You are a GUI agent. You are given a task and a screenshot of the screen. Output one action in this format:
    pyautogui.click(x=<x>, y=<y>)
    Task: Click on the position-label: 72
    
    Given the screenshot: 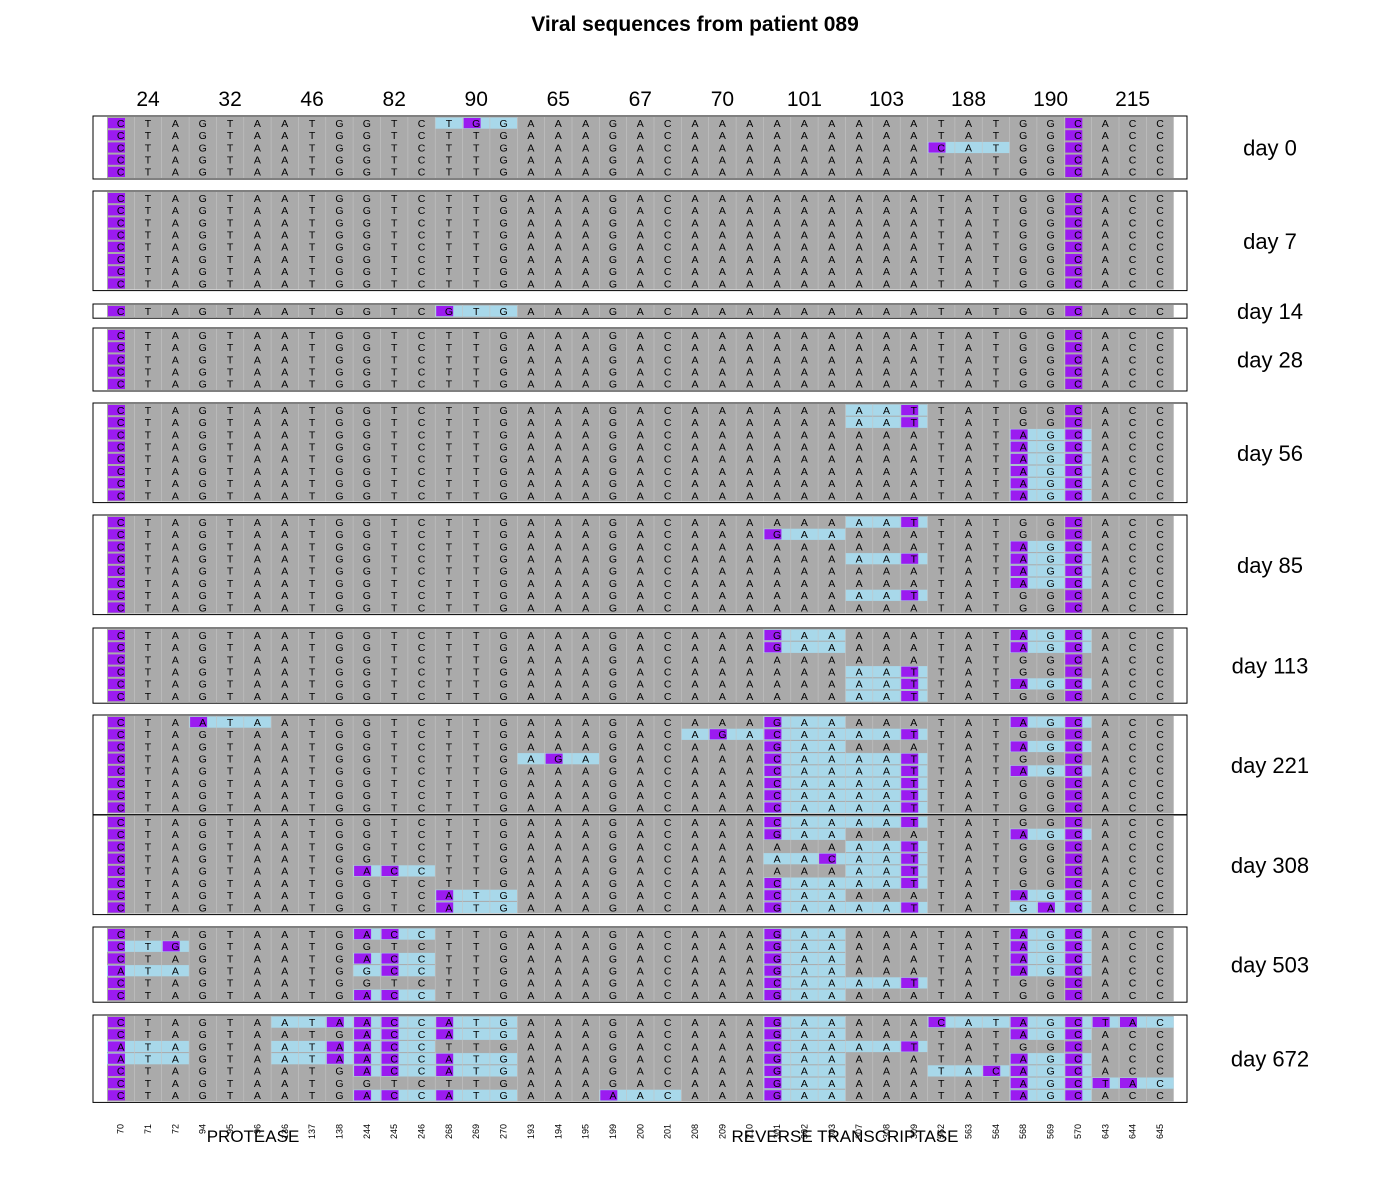 What is the action you would take?
    pyautogui.click(x=175, y=1129)
    